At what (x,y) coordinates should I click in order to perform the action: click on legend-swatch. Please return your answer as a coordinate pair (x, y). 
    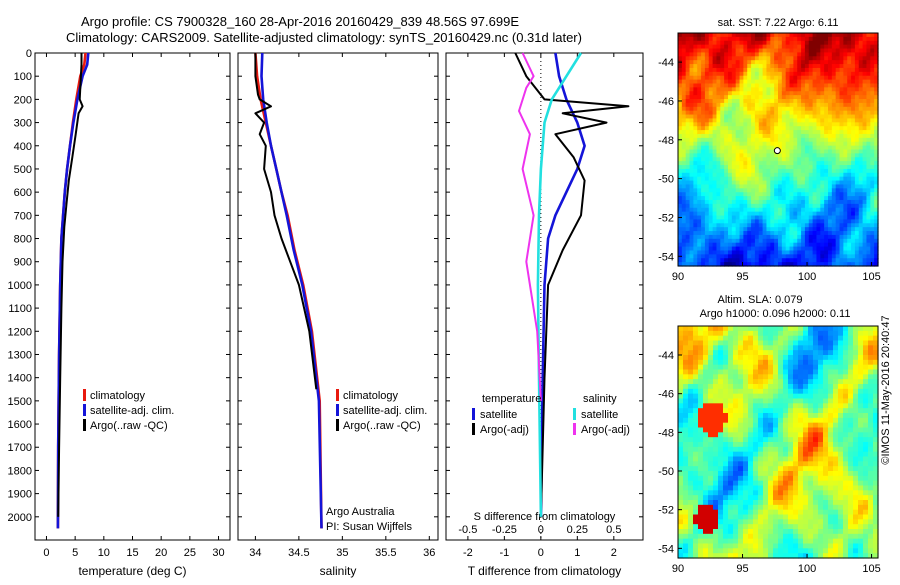
    Looking at the image, I should click on (337, 395).